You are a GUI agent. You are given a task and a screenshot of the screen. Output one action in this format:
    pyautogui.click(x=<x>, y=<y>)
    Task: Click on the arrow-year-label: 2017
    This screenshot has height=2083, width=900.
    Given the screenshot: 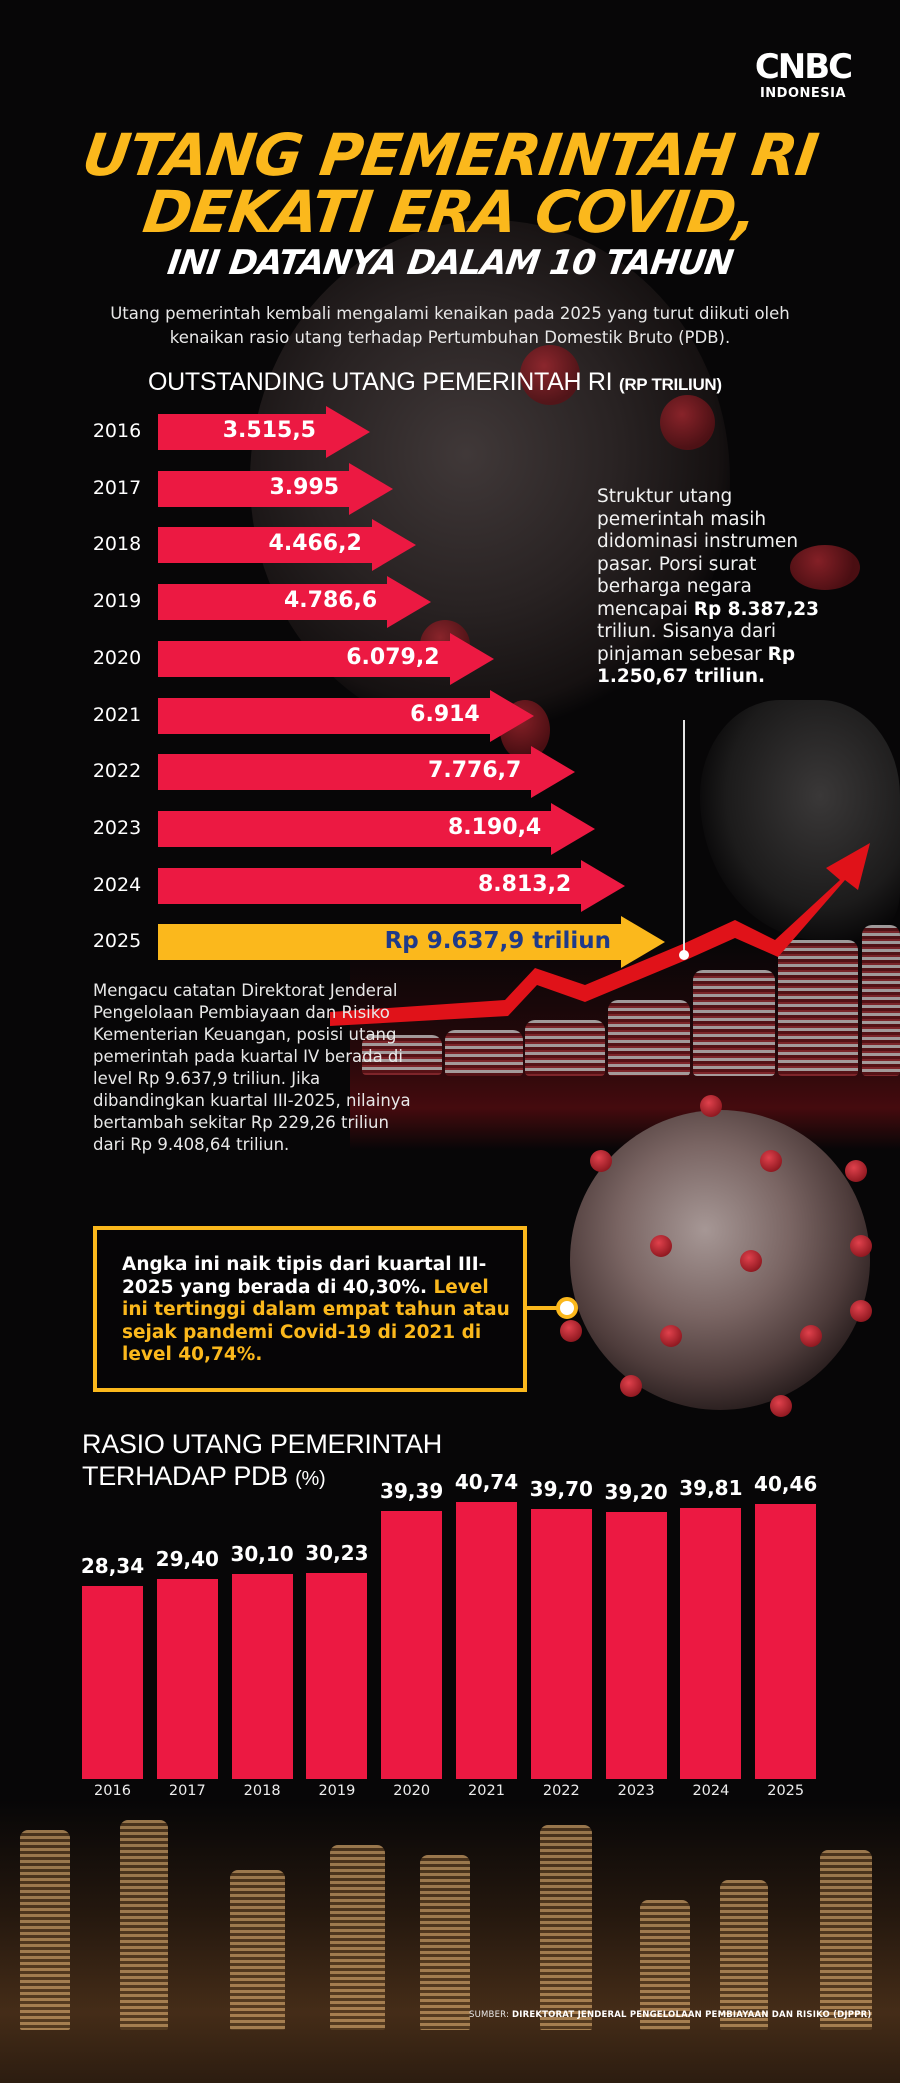 What is the action you would take?
    pyautogui.click(x=117, y=487)
    